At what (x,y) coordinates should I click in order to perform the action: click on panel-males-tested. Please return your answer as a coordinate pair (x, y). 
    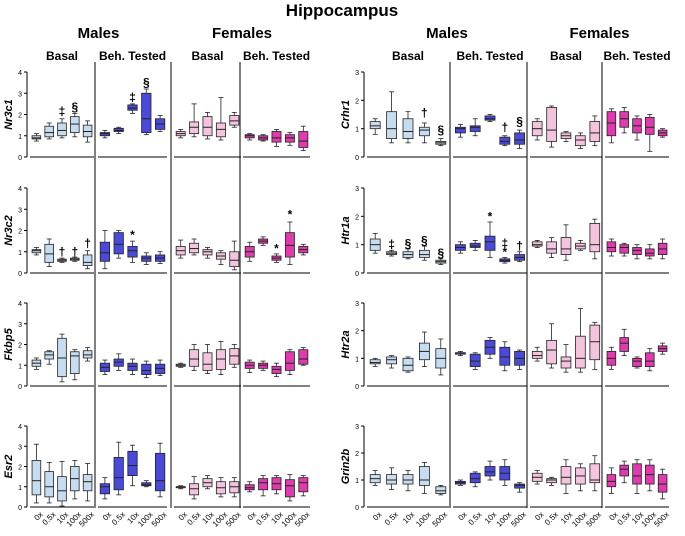
    Looking at the image, I should click on (132, 370).